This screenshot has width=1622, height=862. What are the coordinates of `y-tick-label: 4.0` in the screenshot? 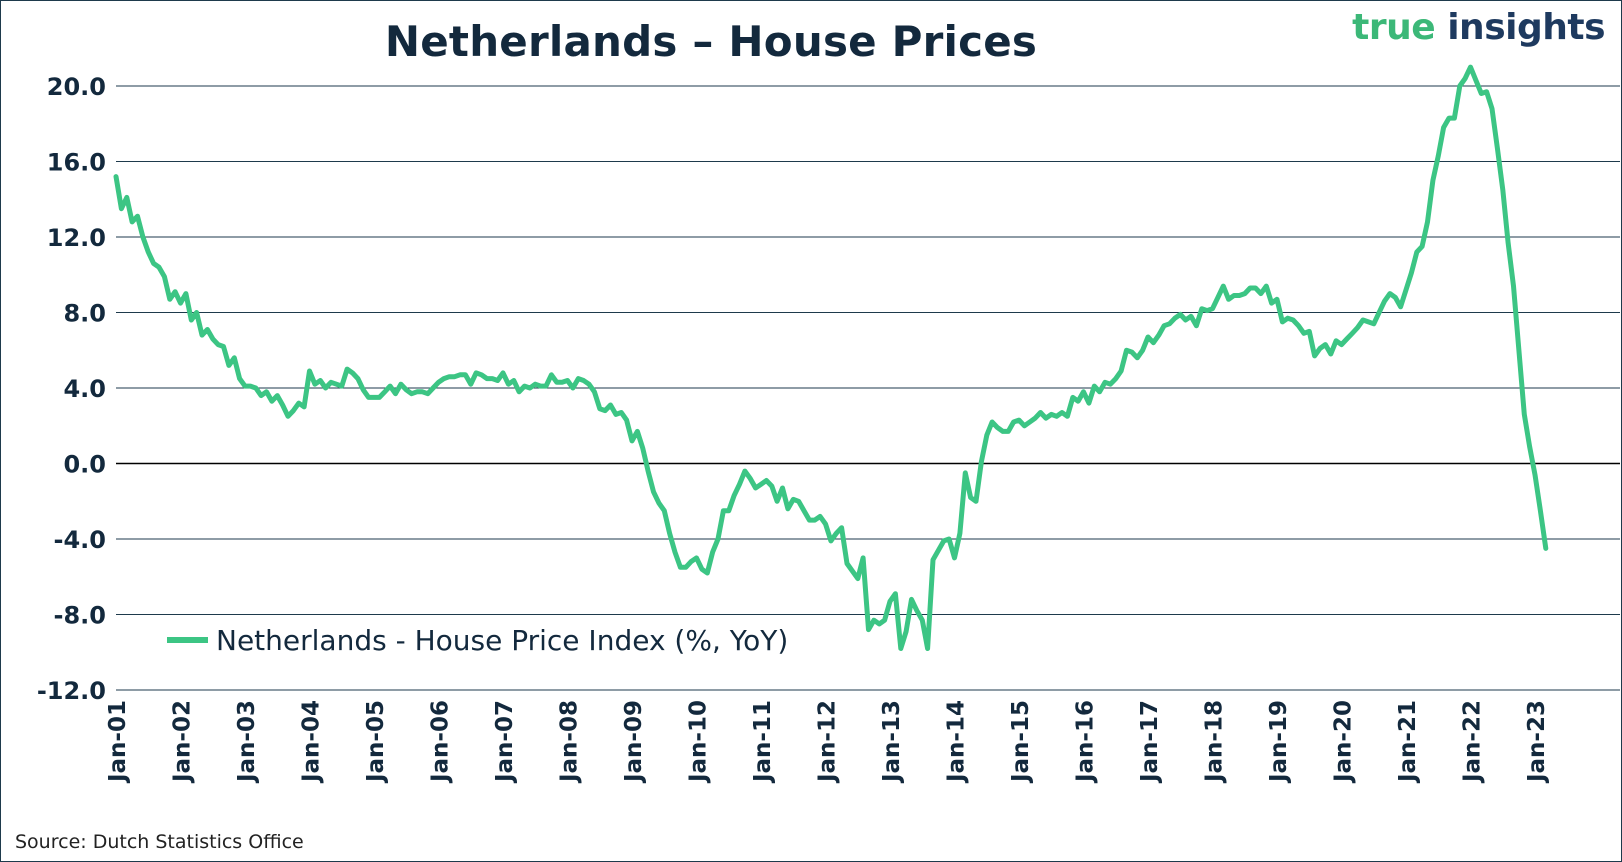 It's located at (84, 389).